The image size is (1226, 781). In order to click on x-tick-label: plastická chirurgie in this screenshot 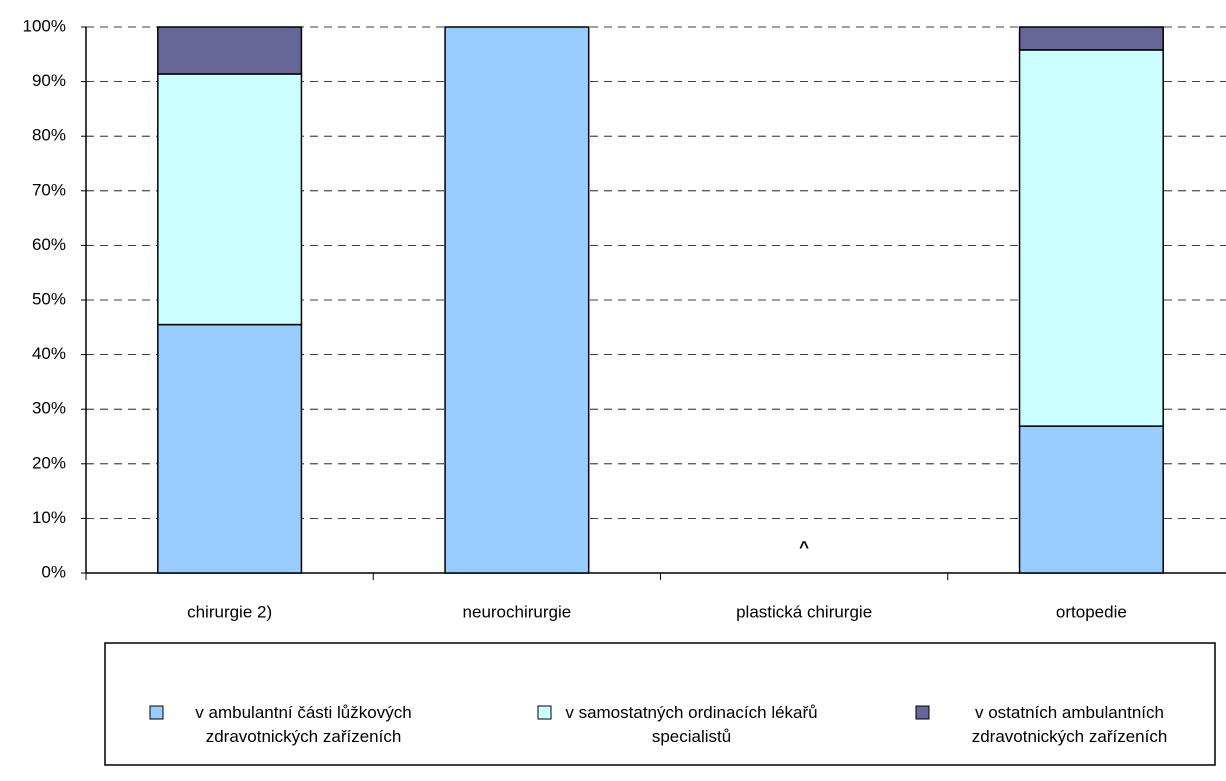, I will do `click(804, 611)`.